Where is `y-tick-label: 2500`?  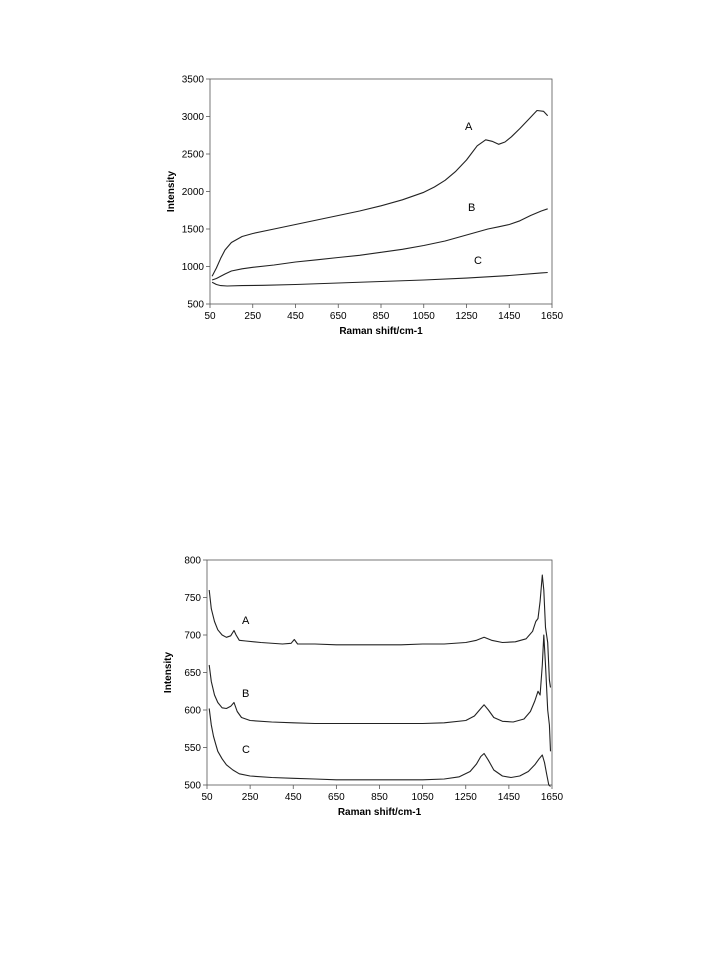 y-tick-label: 2500 is located at coordinates (193, 155).